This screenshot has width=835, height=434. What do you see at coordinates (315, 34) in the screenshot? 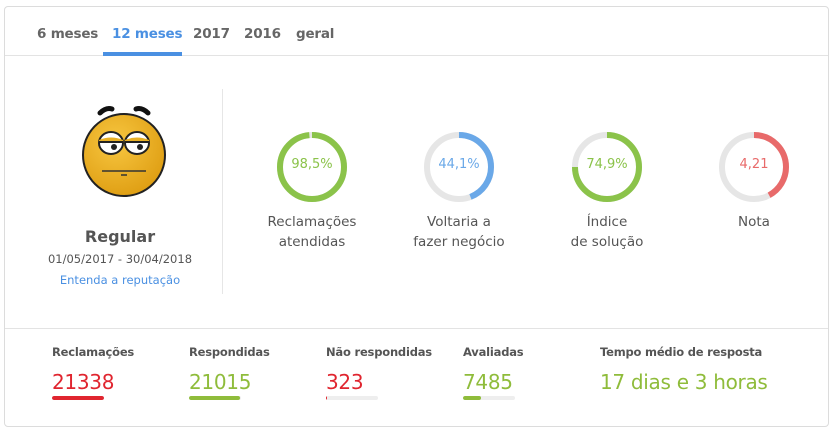
I see `tab-geral: geral` at bounding box center [315, 34].